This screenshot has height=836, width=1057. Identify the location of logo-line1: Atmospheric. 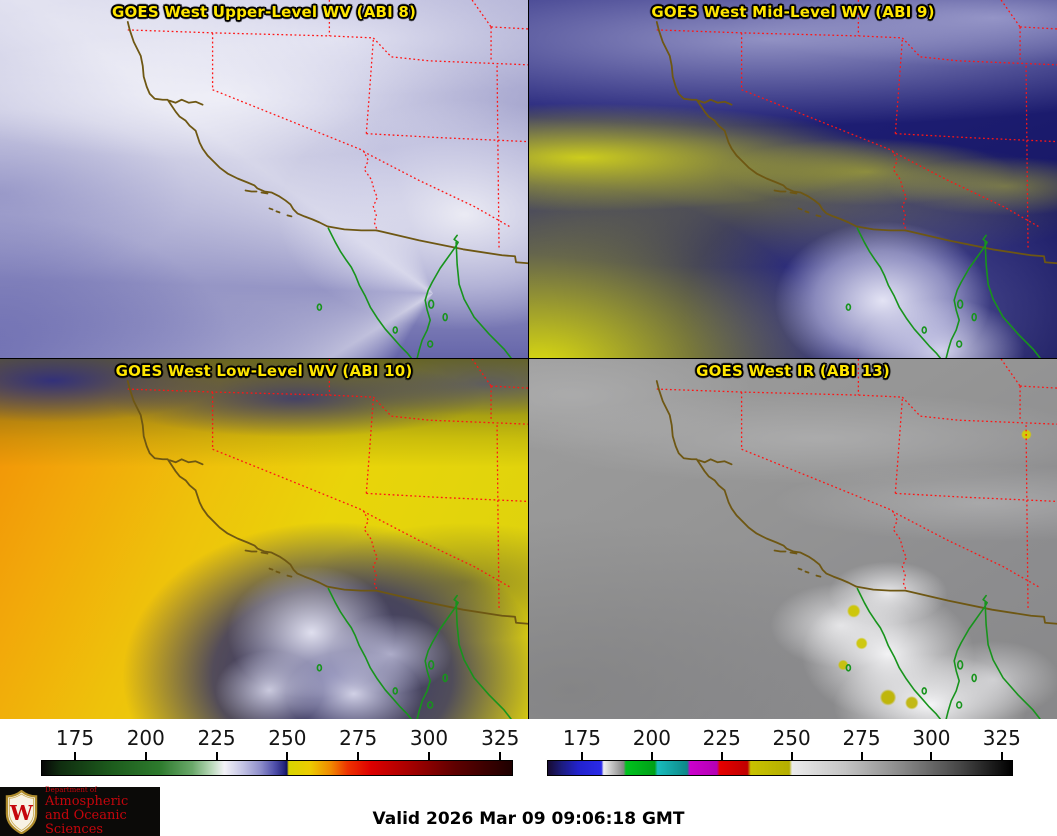
(87, 802).